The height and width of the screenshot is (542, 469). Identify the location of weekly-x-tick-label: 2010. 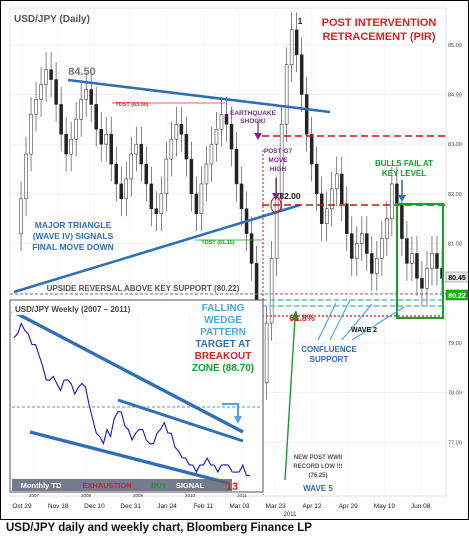
(190, 495).